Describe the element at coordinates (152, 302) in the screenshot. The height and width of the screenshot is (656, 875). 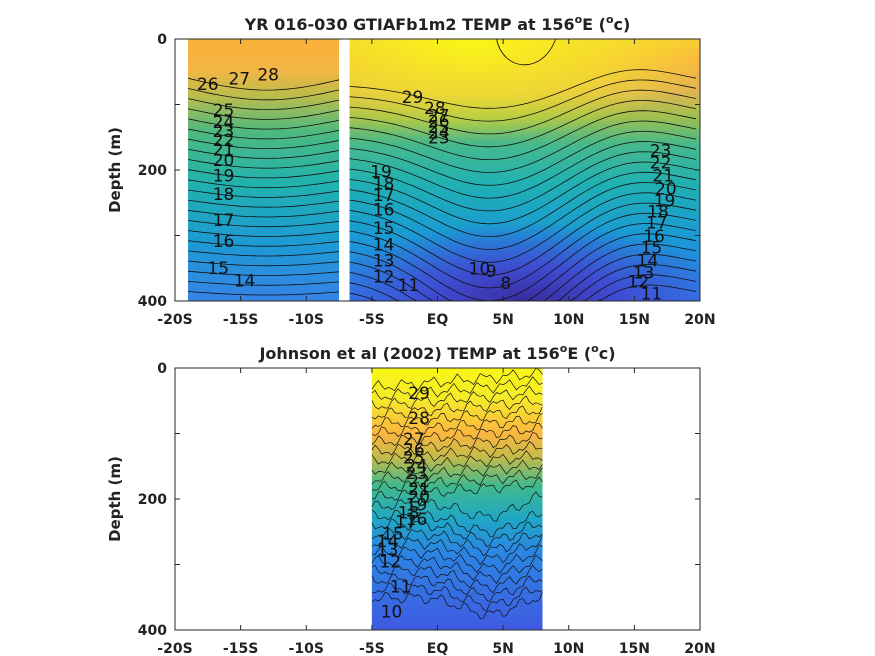
I see `y-tick-label: 400` at that location.